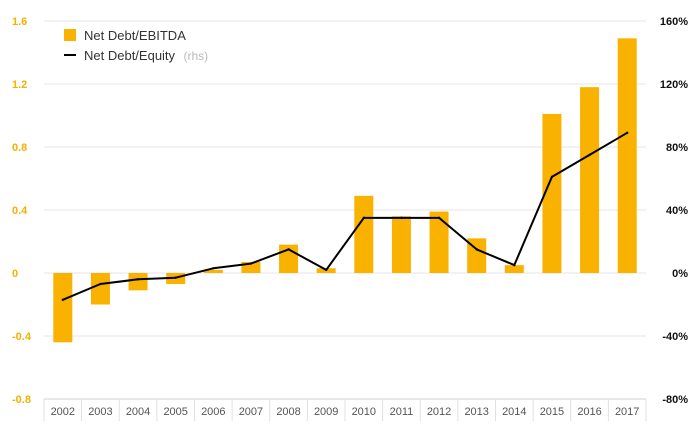 Image resolution: width=700 pixels, height=433 pixels. I want to click on line-point-2003, so click(100, 284).